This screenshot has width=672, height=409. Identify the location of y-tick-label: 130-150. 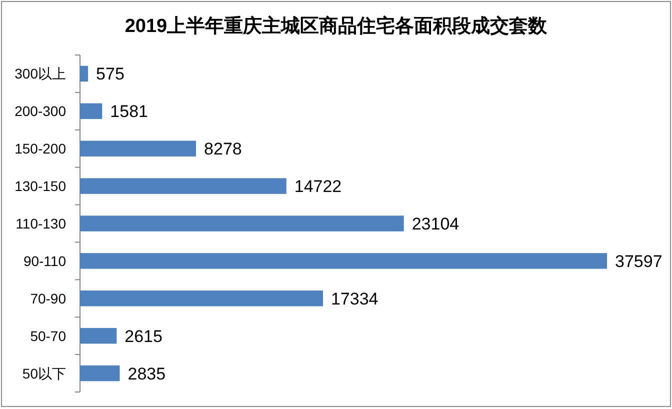
(40, 186).